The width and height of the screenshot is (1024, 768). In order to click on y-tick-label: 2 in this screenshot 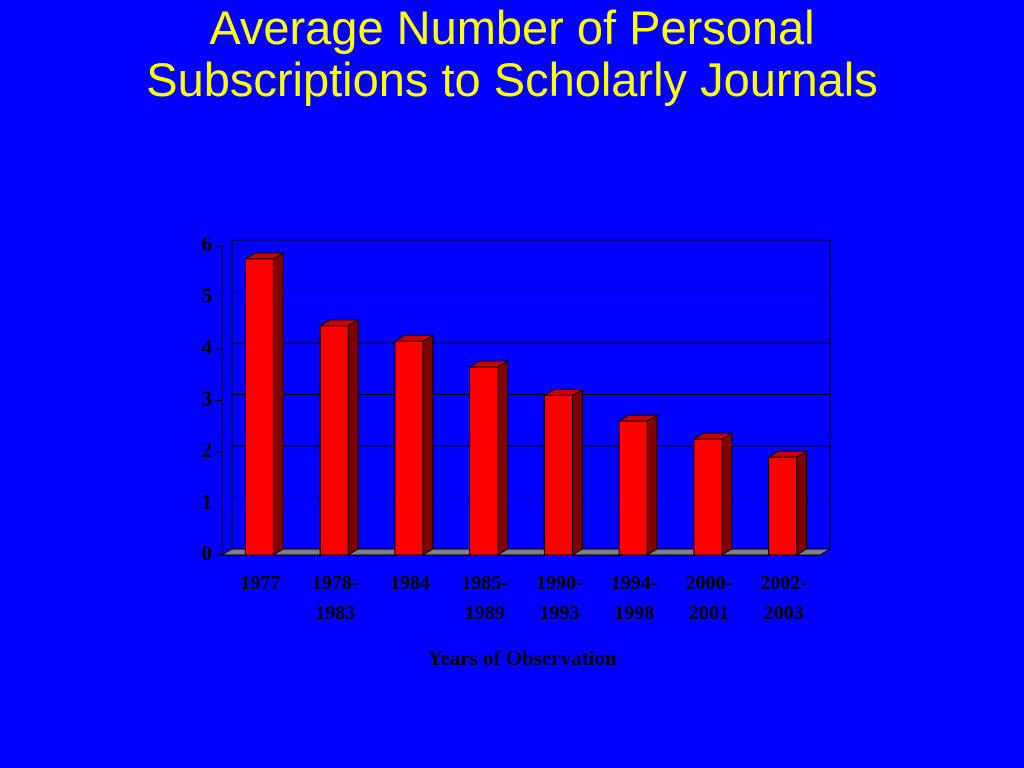, I will do `click(207, 450)`.